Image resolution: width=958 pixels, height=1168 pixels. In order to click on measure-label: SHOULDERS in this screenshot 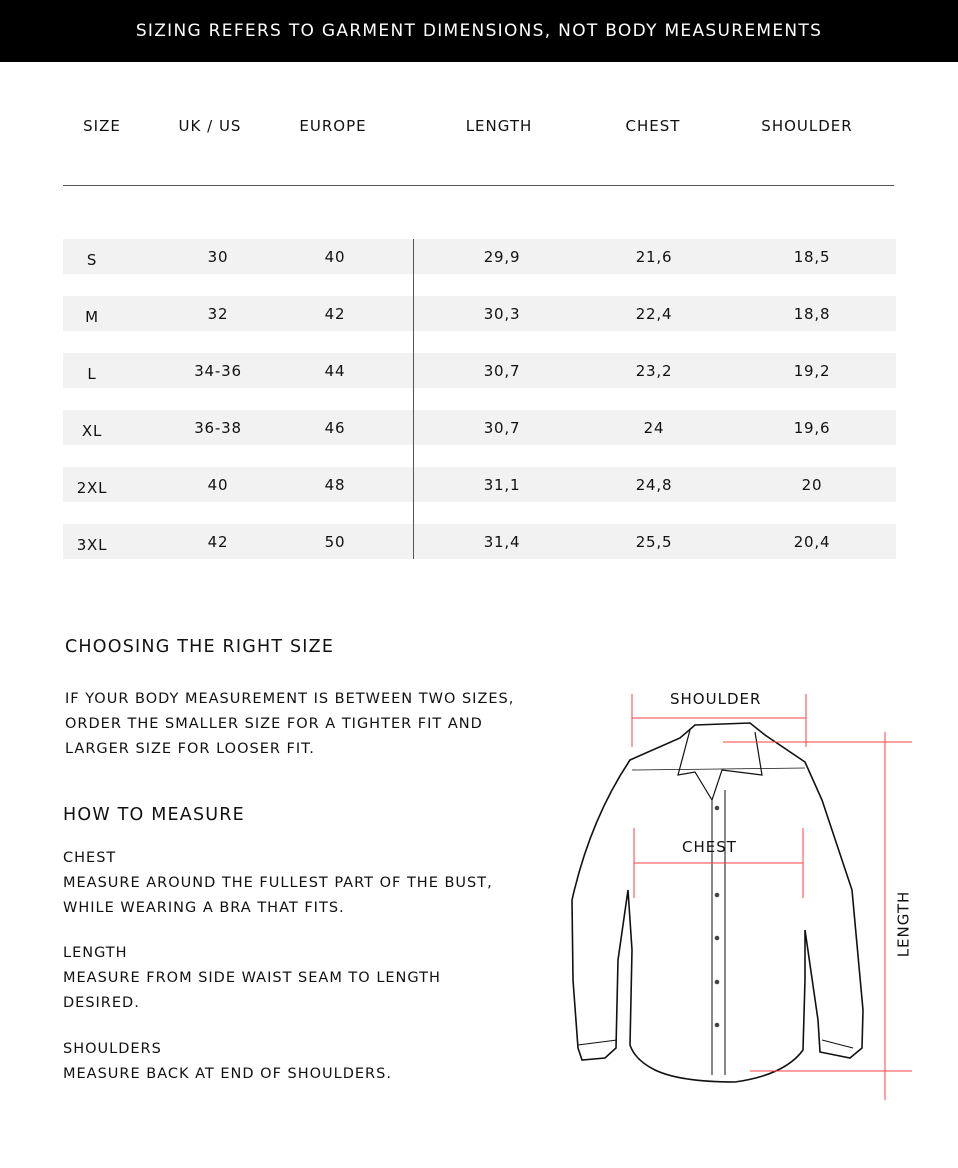, I will do `click(112, 1049)`.